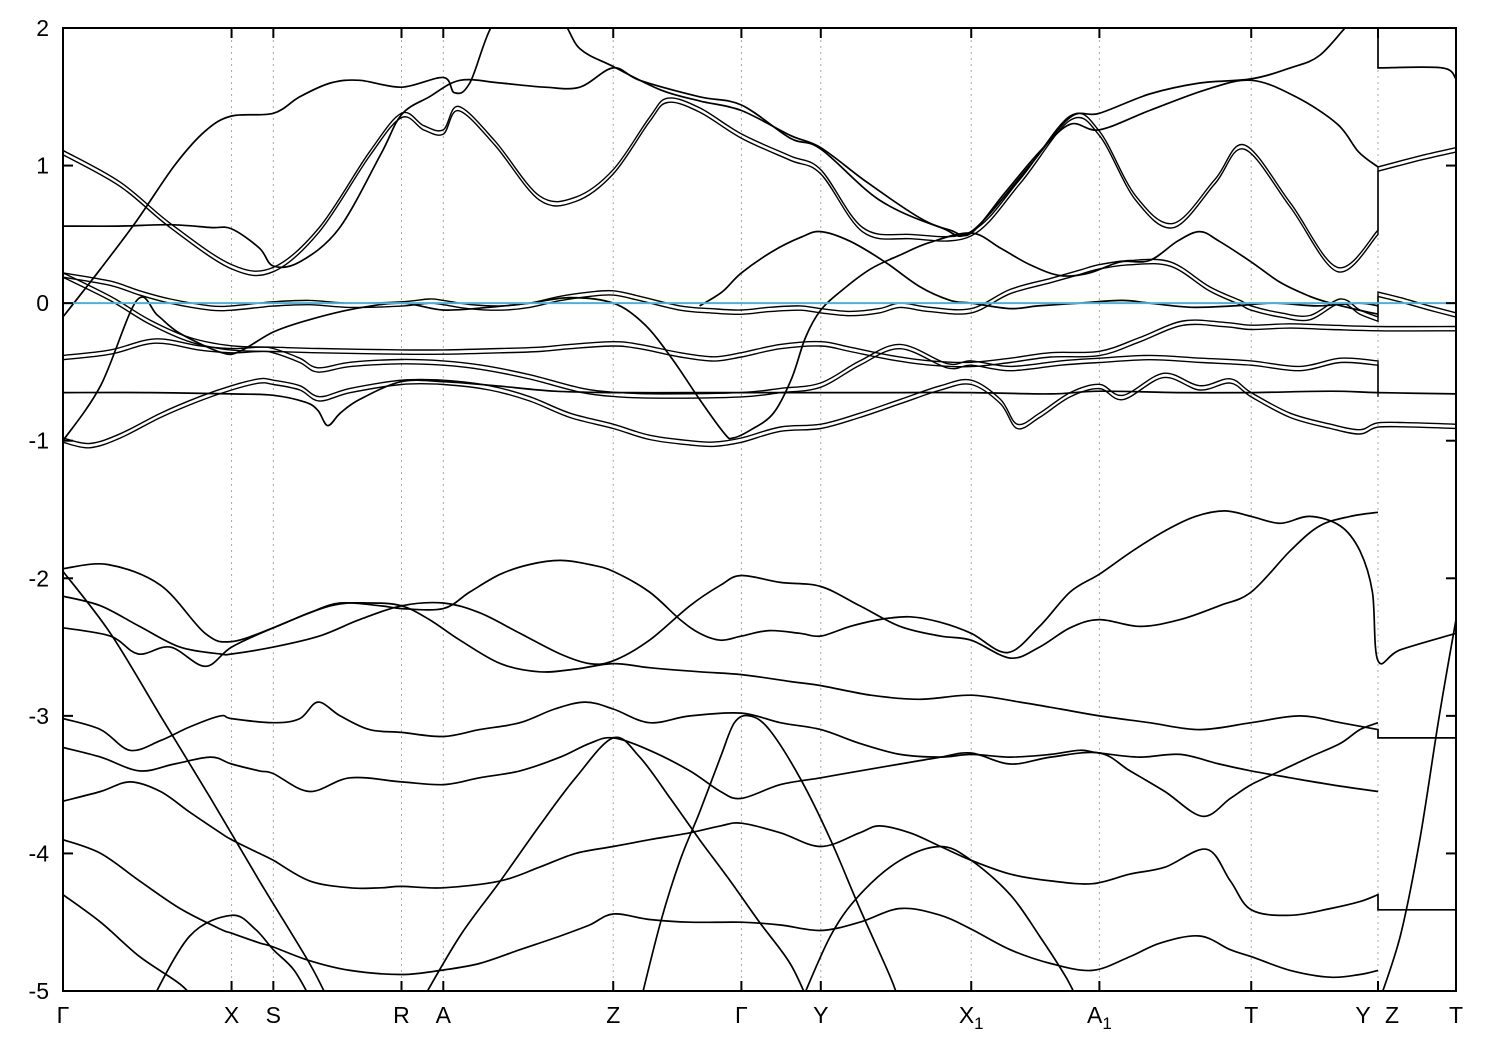  I want to click on y-tick-label: -3, so click(39, 716).